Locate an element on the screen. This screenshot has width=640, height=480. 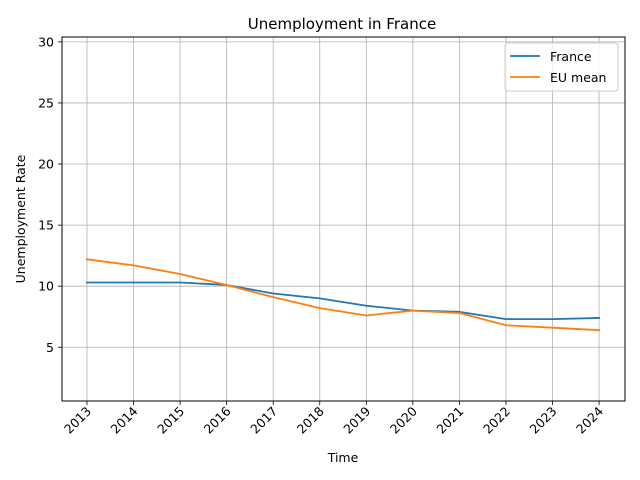
legend-box is located at coordinates (561, 67).